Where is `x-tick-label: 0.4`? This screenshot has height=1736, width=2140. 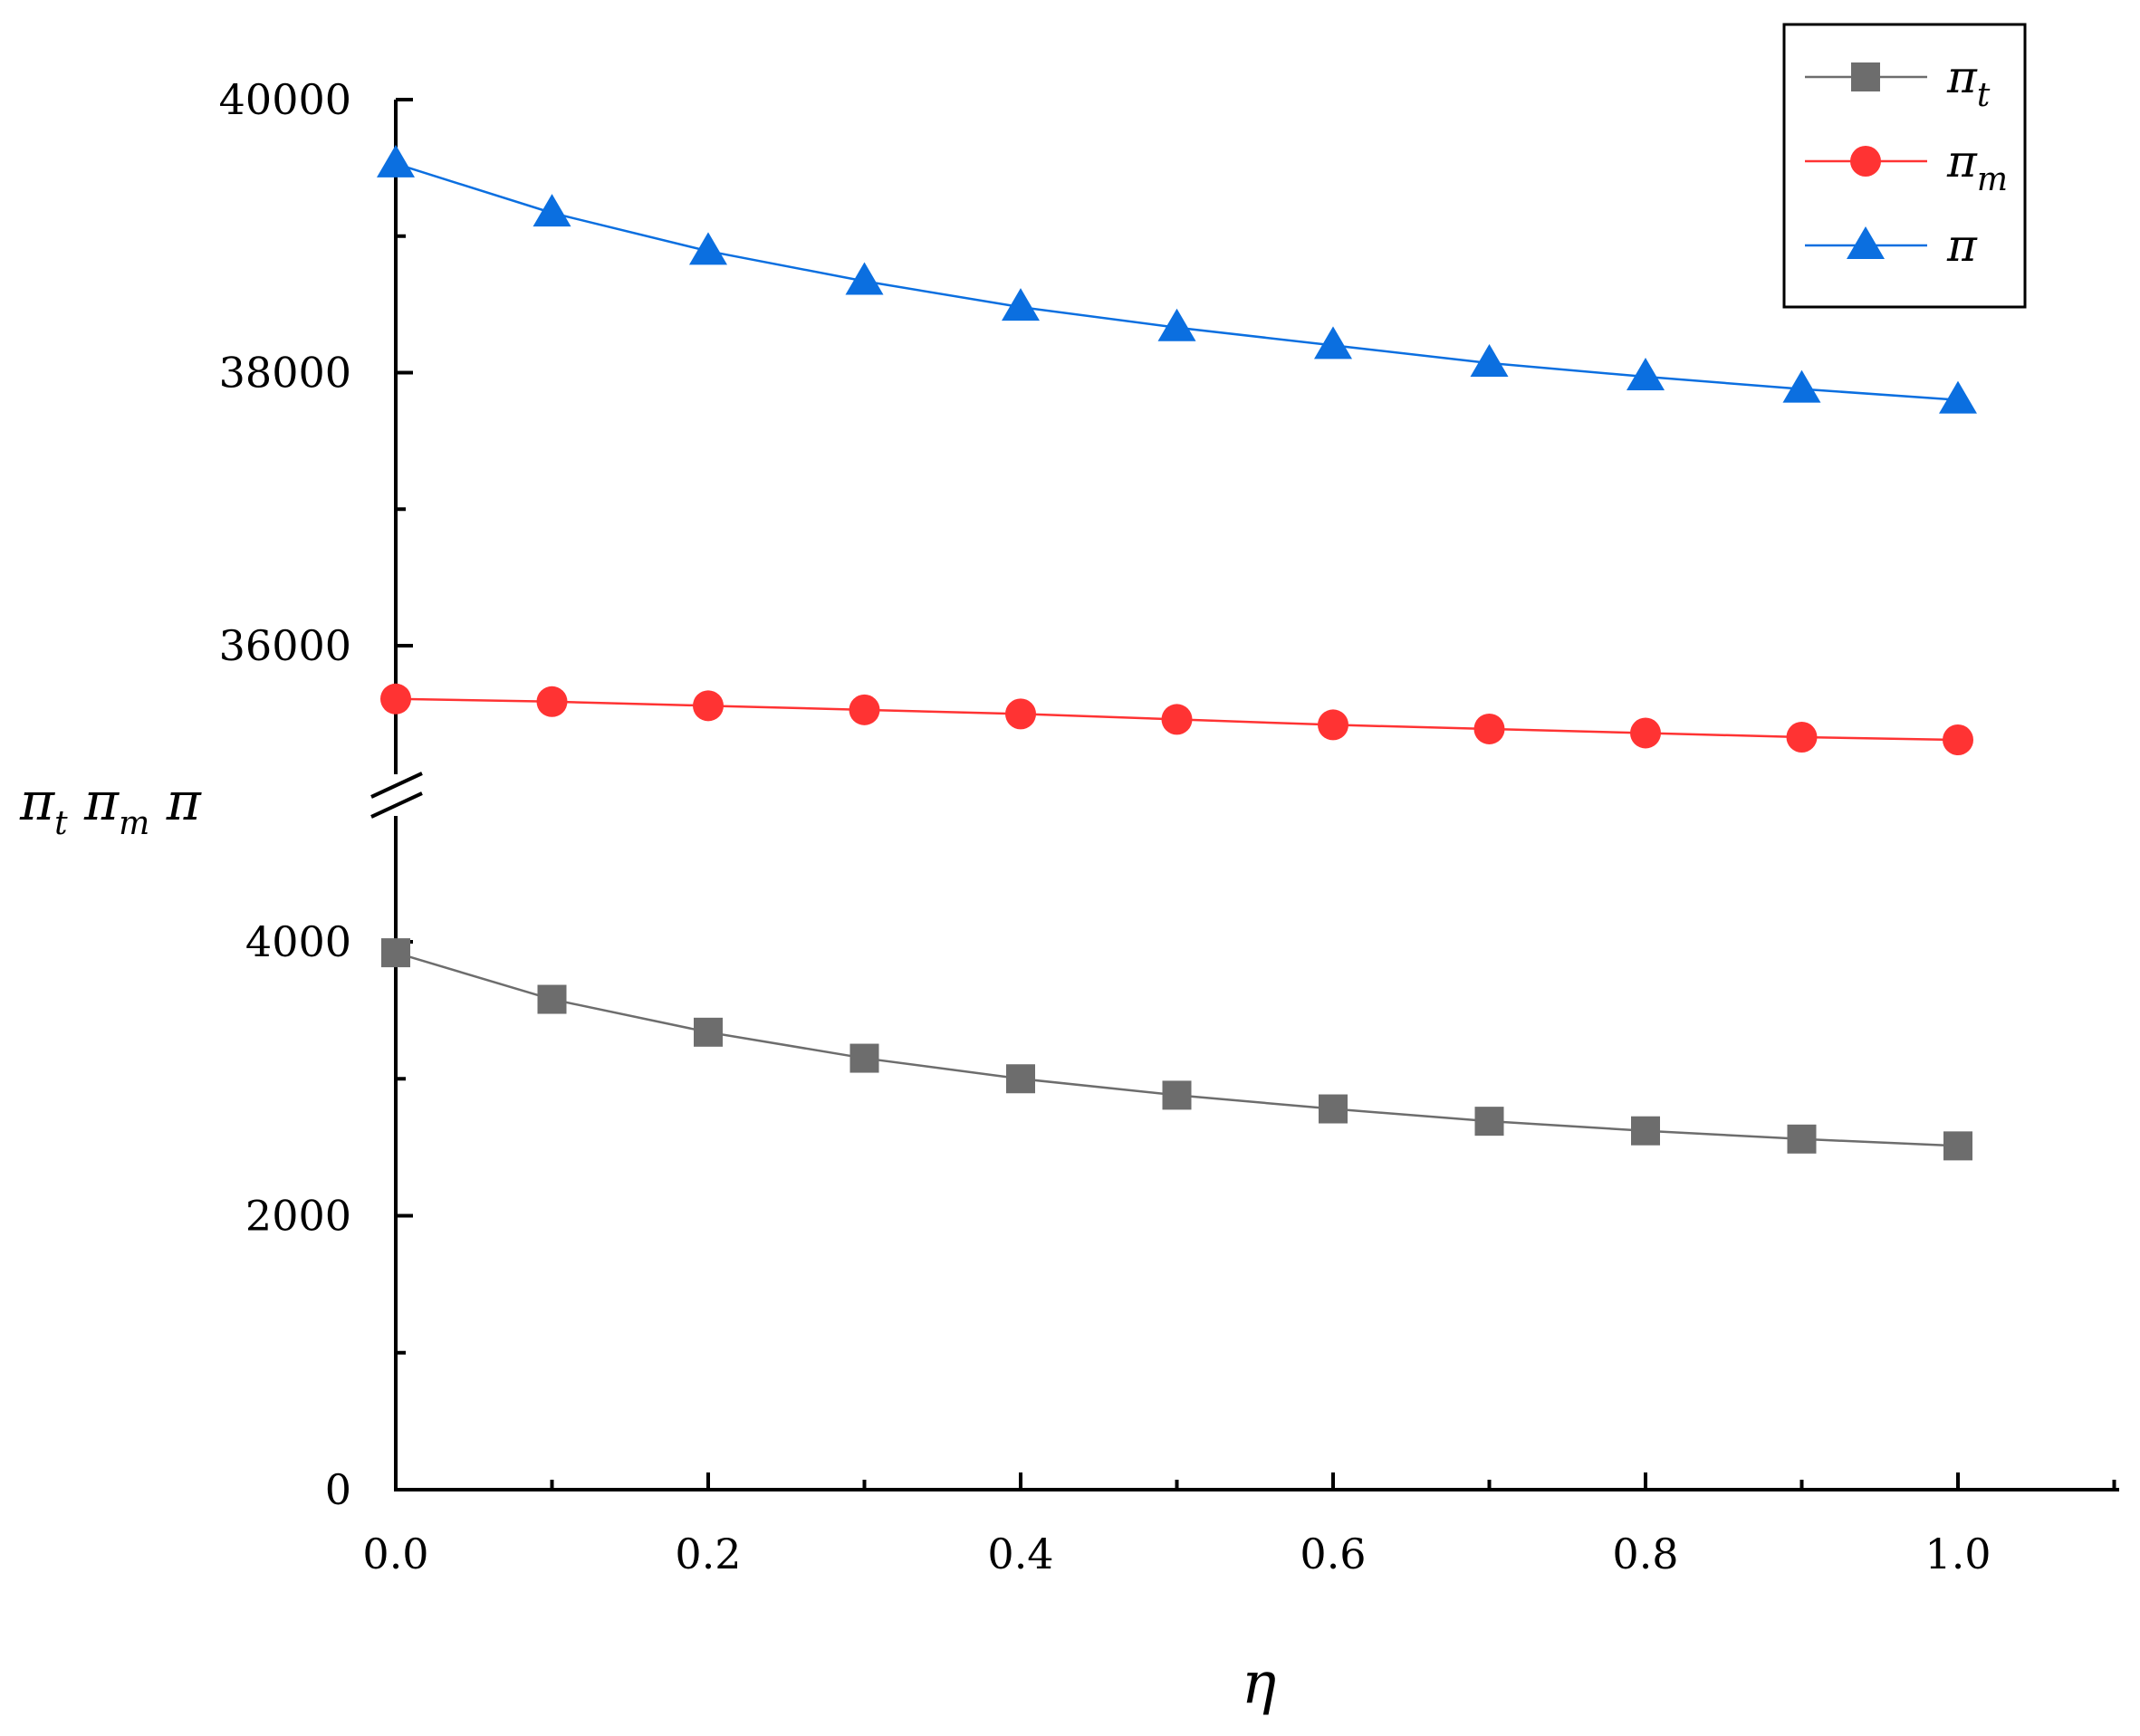
x-tick-label: 0.4 is located at coordinates (1020, 1554).